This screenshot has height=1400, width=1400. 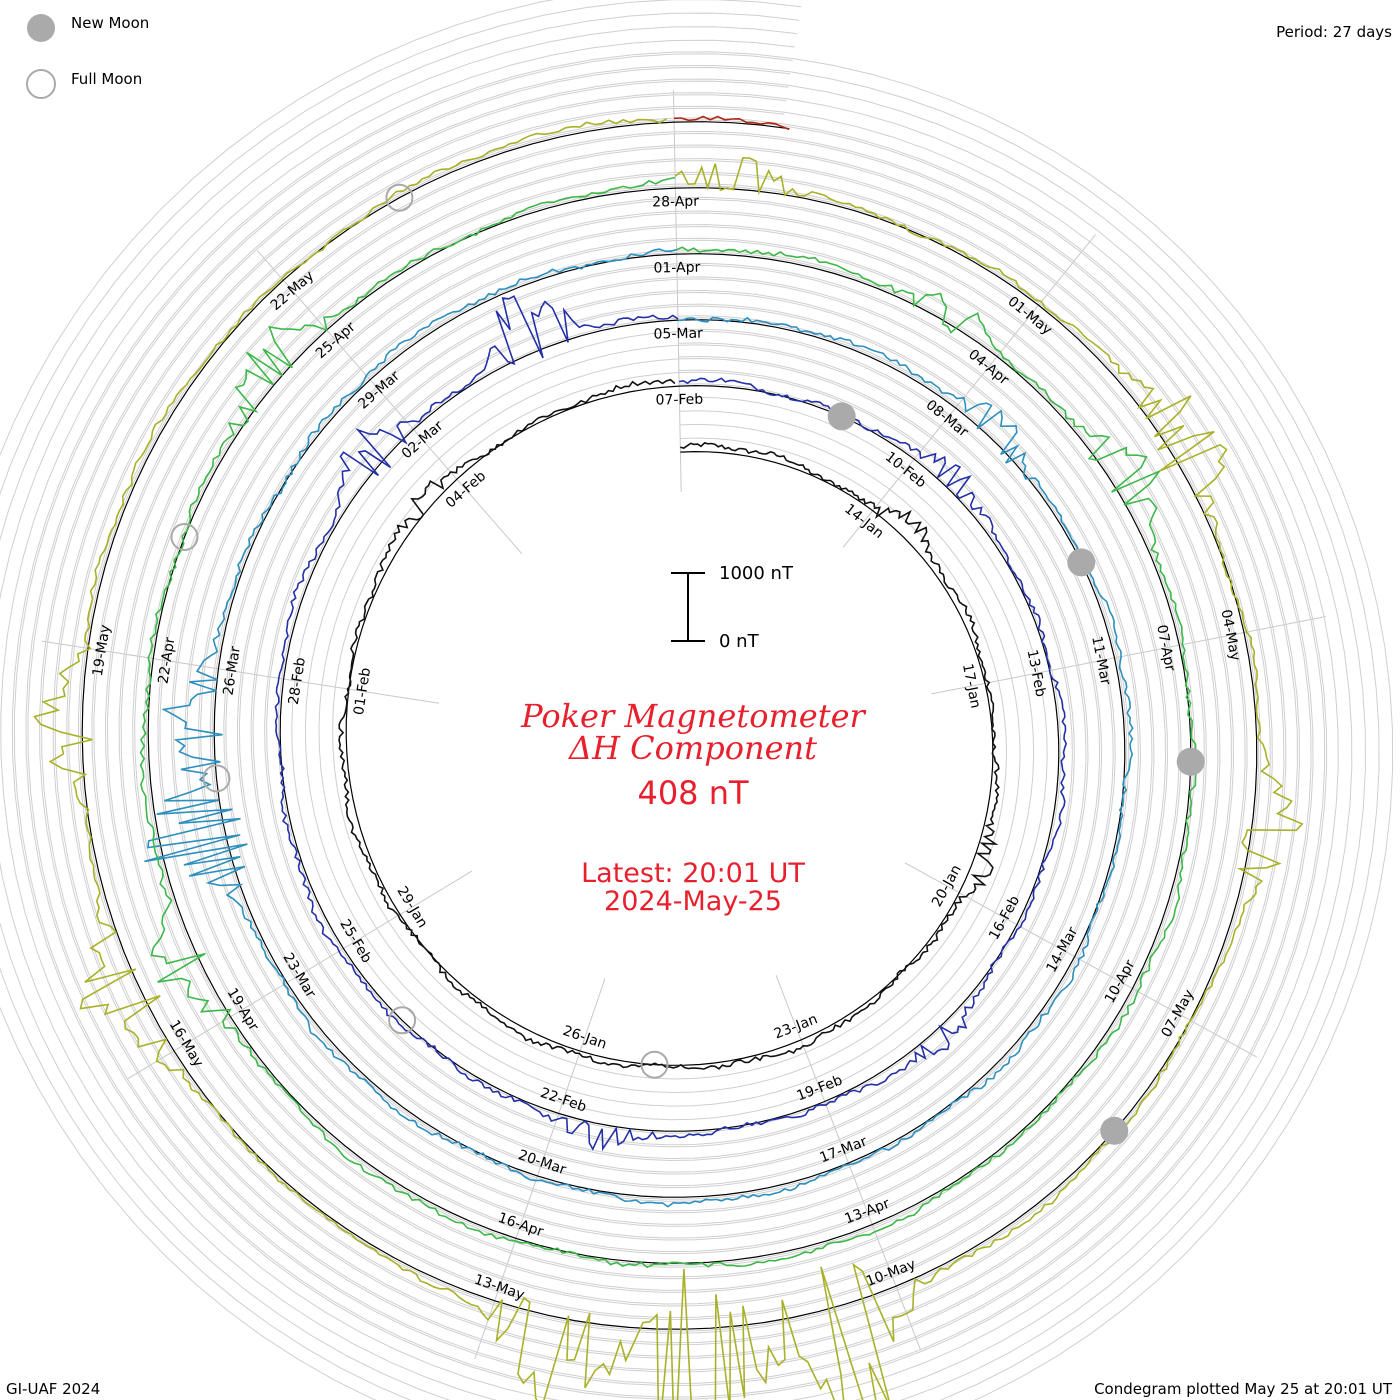 What do you see at coordinates (41, 28) in the screenshot?
I see `new-moon-icon` at bounding box center [41, 28].